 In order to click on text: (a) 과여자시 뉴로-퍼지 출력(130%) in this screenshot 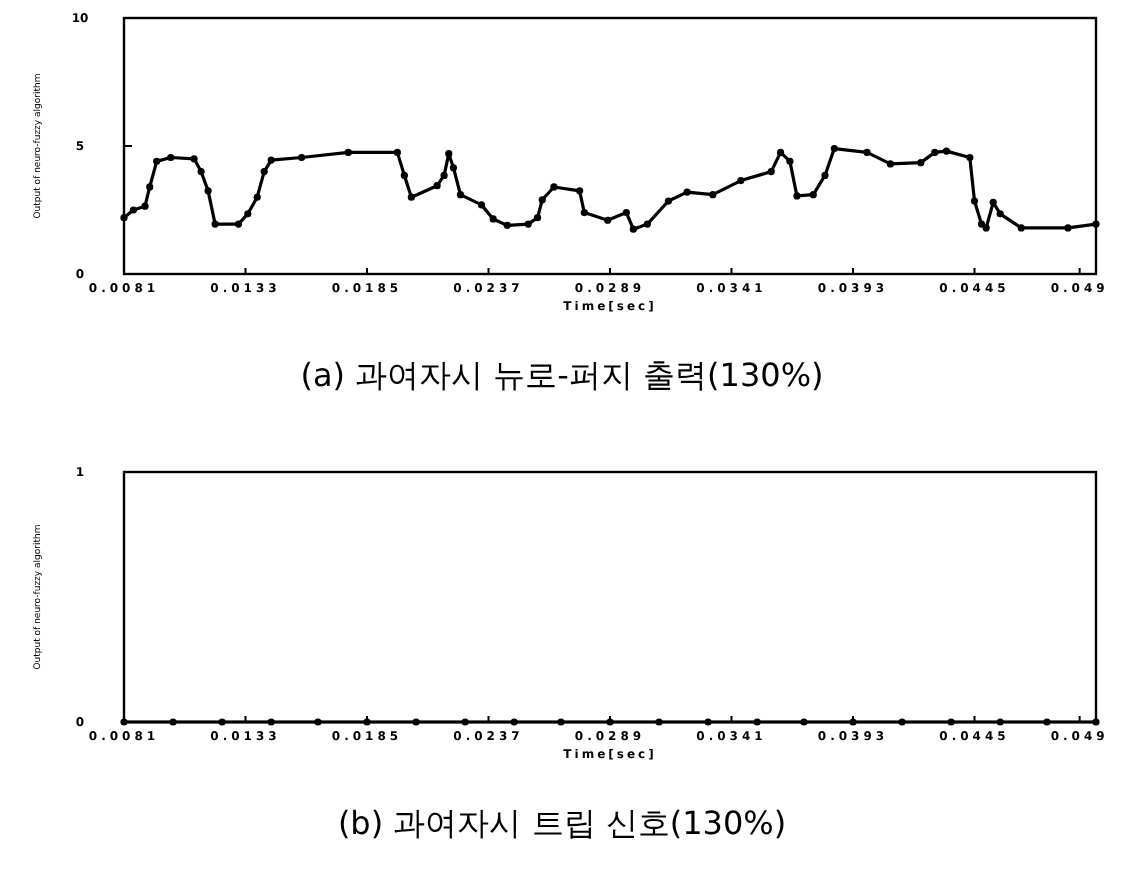, I will do `click(562, 375)`.